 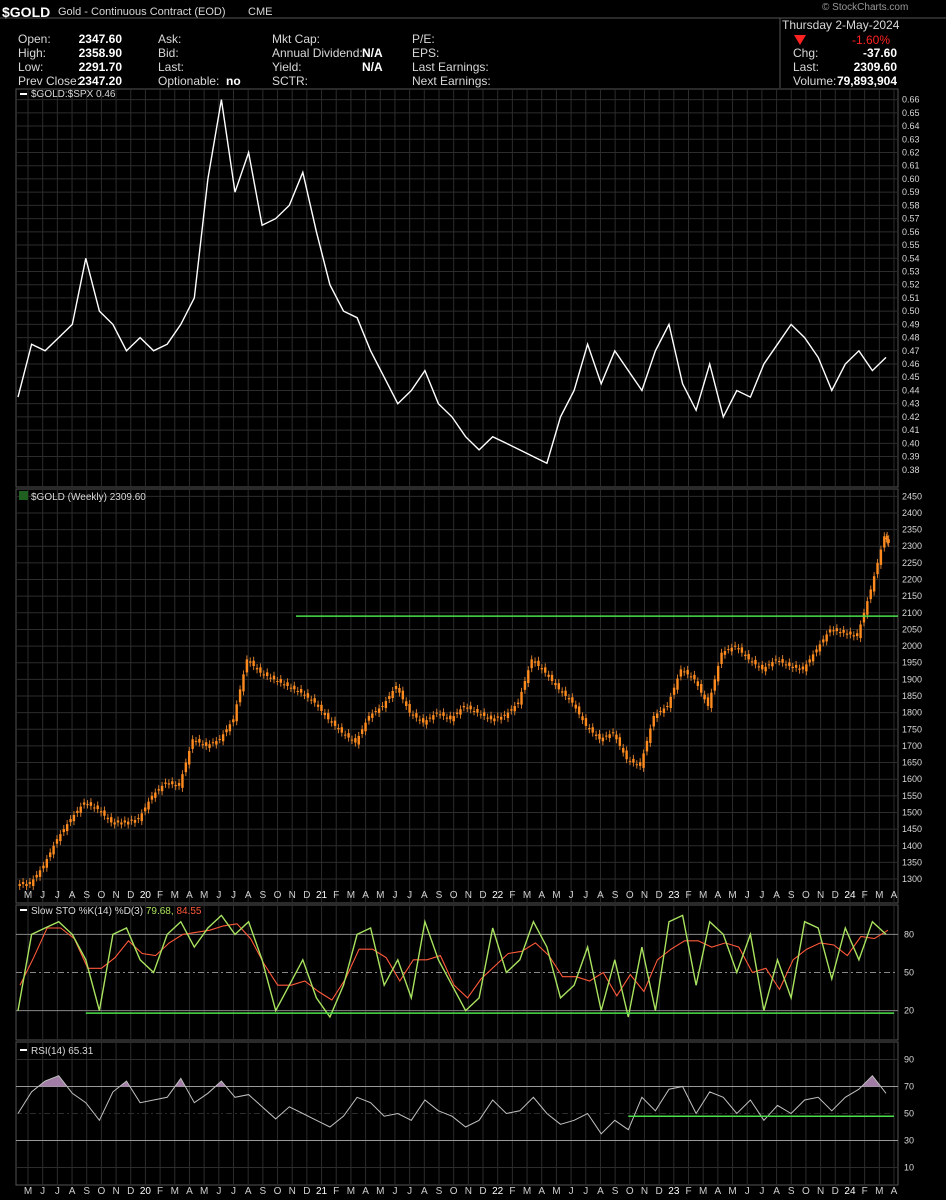 What do you see at coordinates (911, 377) in the screenshot?
I see `y-tick-label: 0.45` at bounding box center [911, 377].